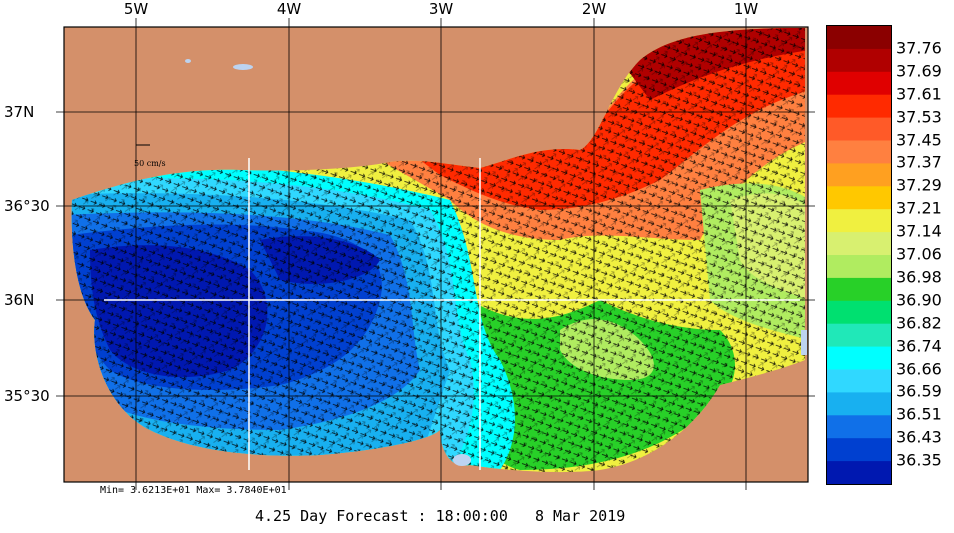 The image size is (954, 533). I want to click on vector-scale-label: 50 cm/s, so click(150, 163).